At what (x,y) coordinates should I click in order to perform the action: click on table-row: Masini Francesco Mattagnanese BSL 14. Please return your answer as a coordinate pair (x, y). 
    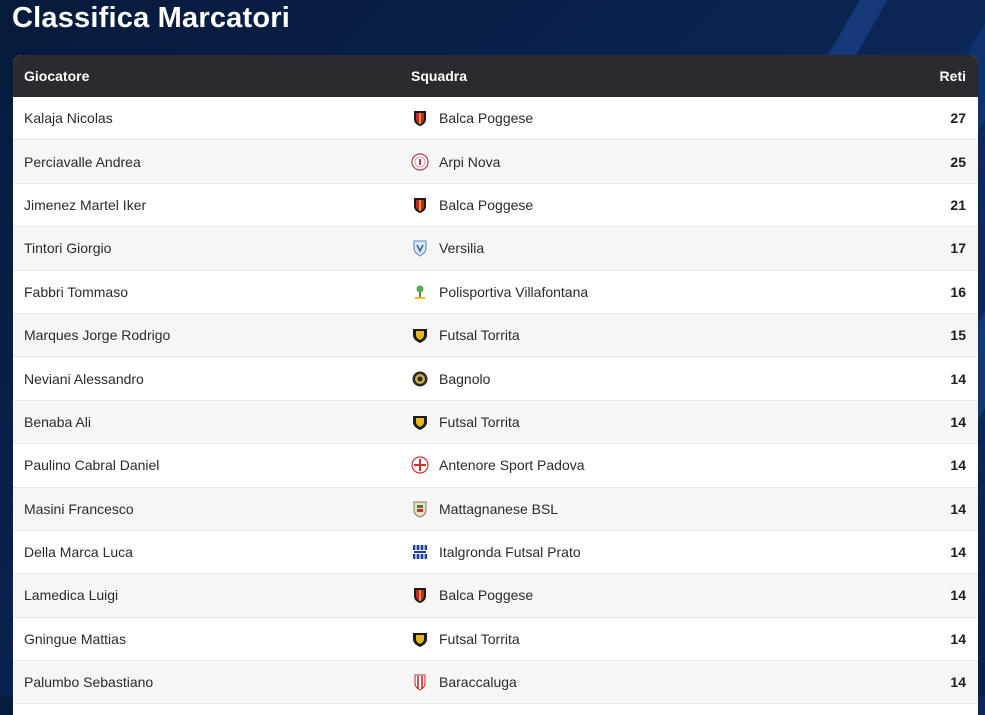
    Looking at the image, I should click on (495, 509).